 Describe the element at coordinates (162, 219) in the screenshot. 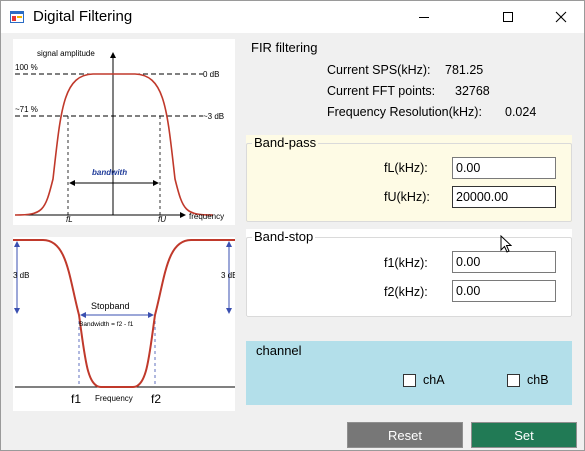

I see `fu-label: fU` at that location.